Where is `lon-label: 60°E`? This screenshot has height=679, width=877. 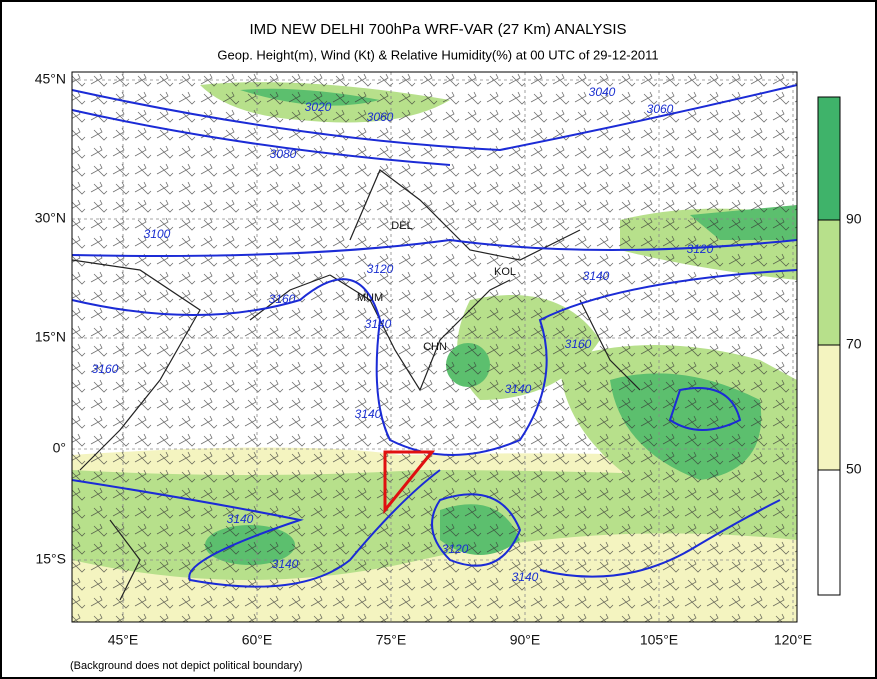 lon-label: 60°E is located at coordinates (257, 640).